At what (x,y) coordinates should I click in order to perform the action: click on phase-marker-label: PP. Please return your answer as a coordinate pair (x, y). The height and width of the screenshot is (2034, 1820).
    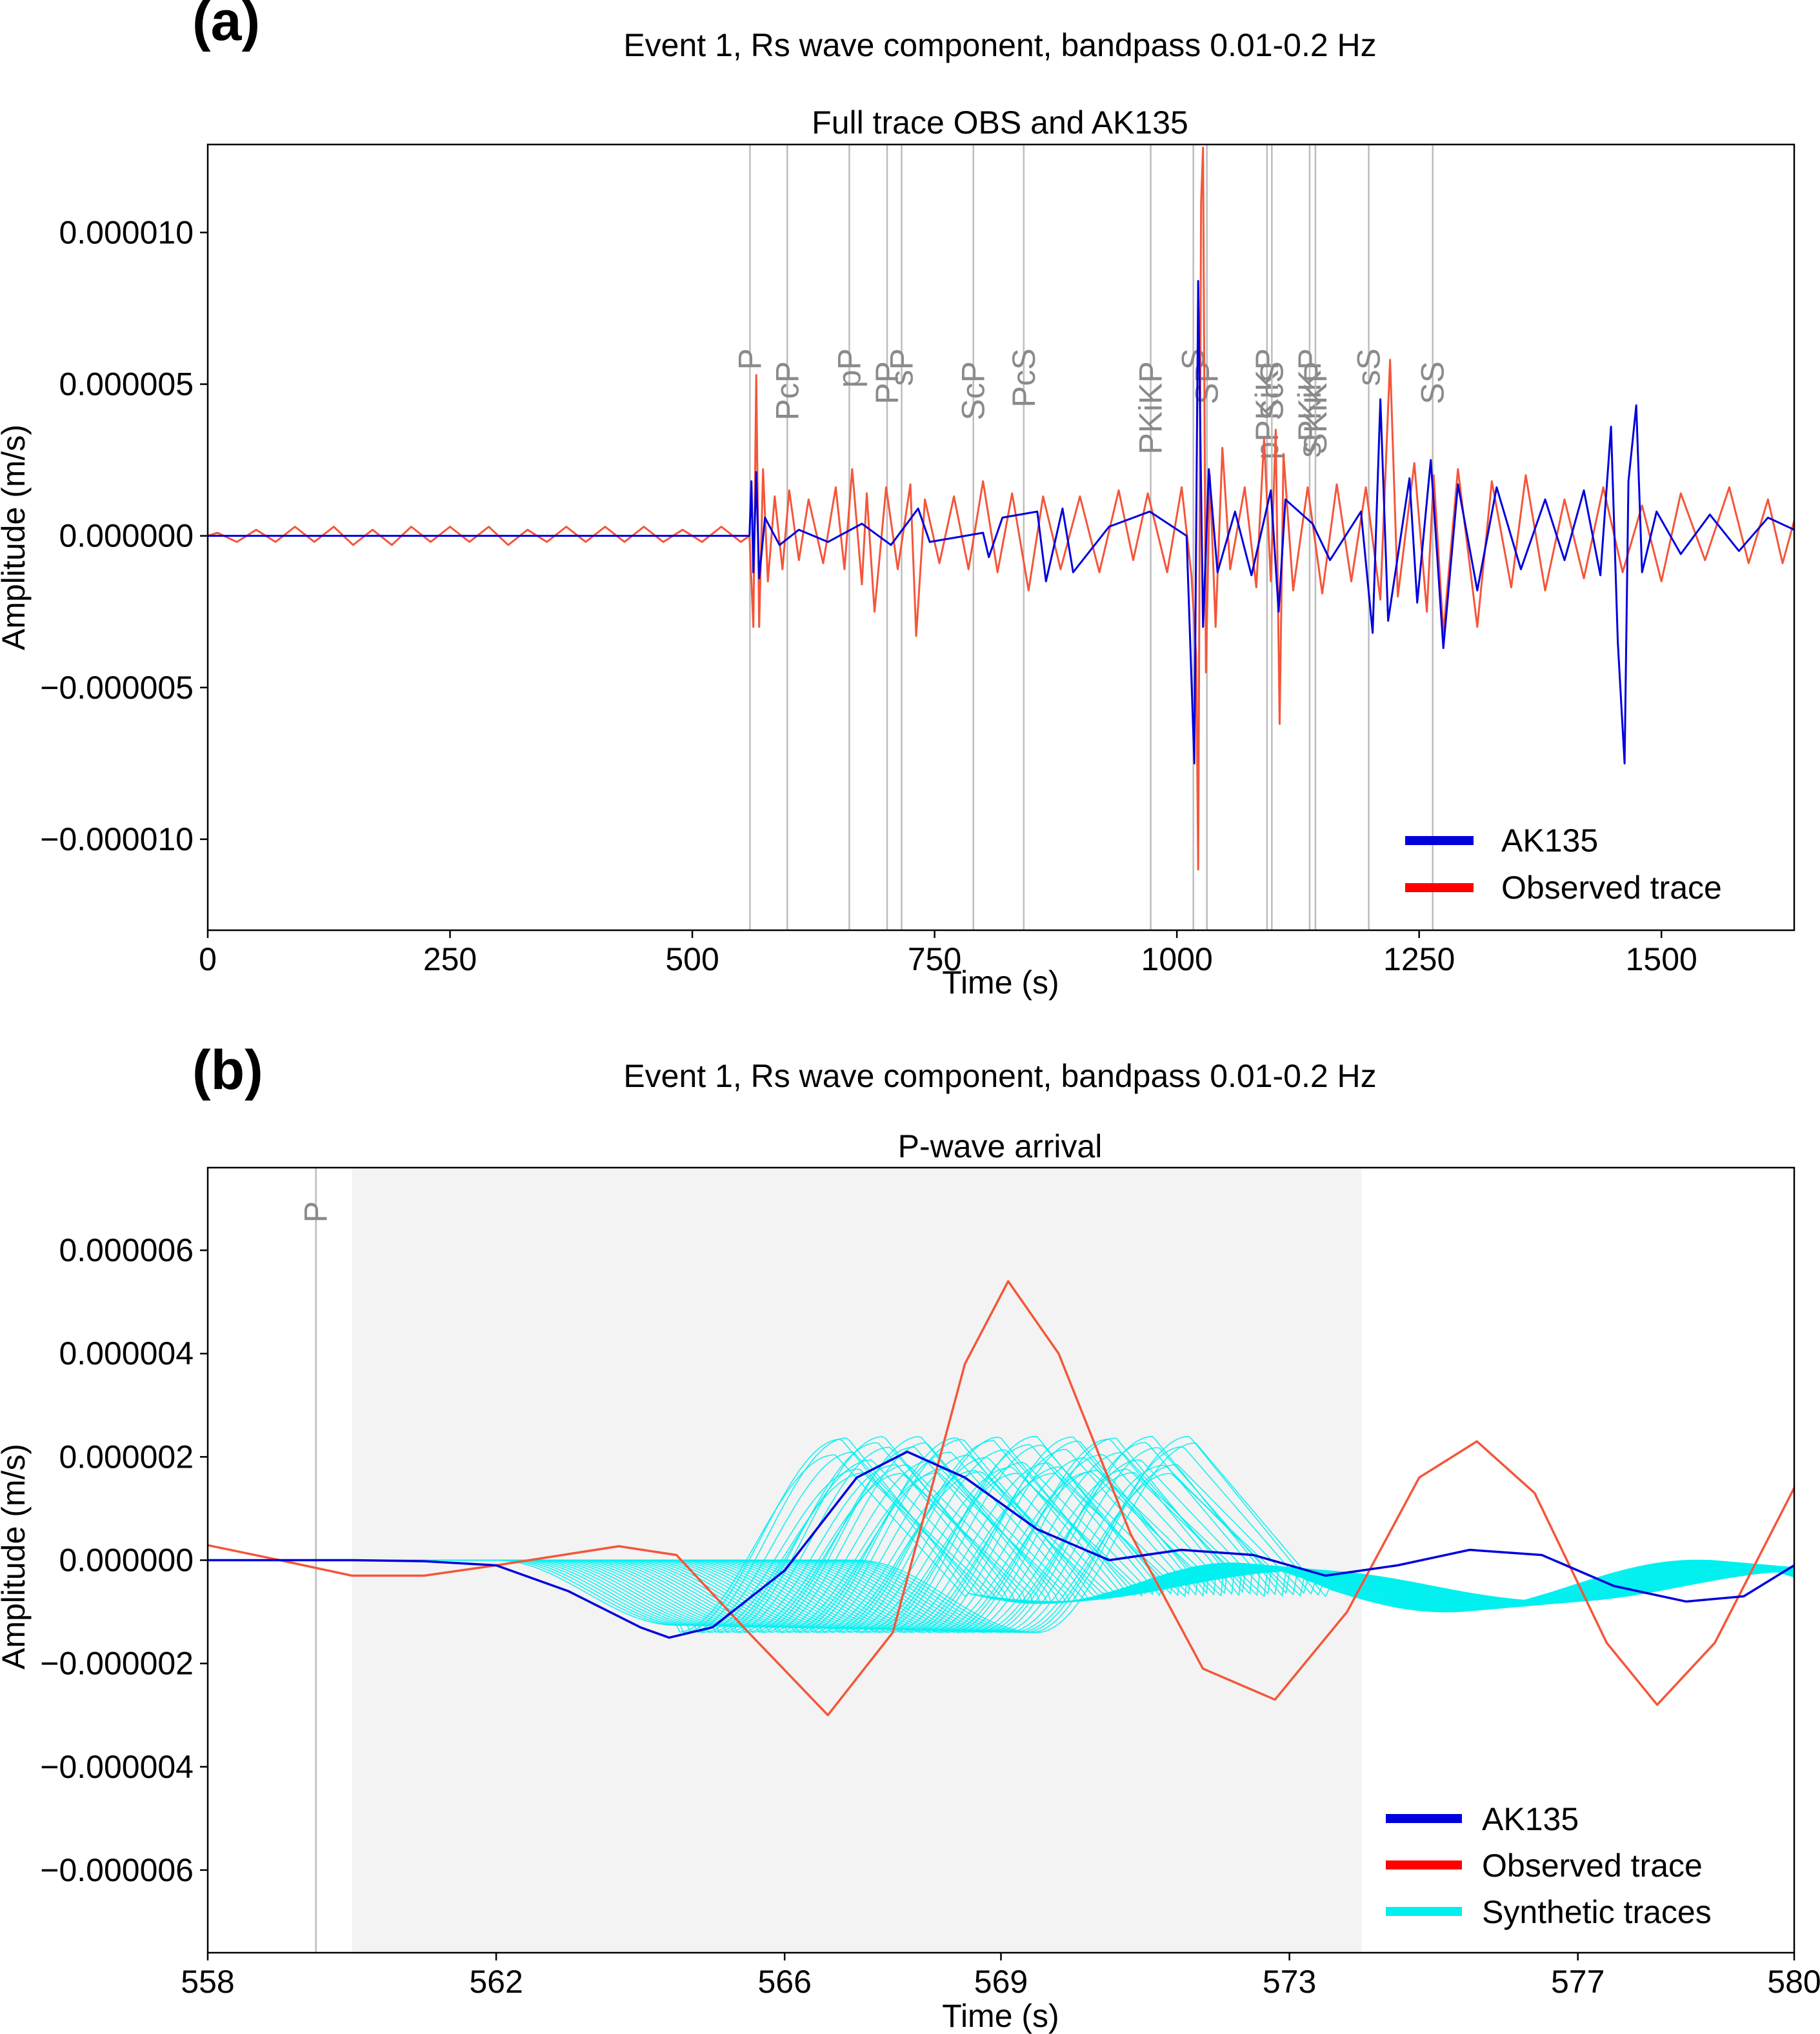
    Looking at the image, I should click on (887, 382).